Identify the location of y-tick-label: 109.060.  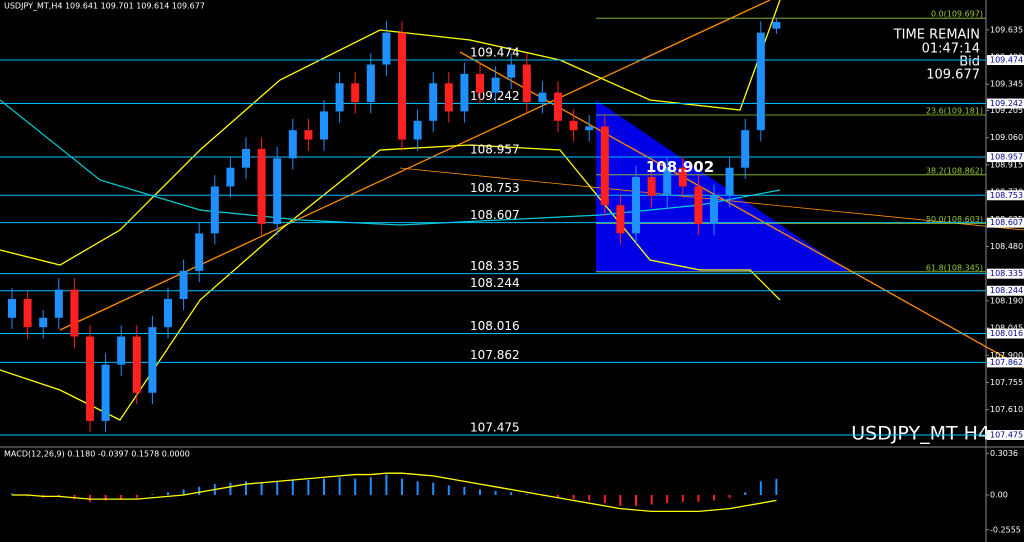
(1006, 137).